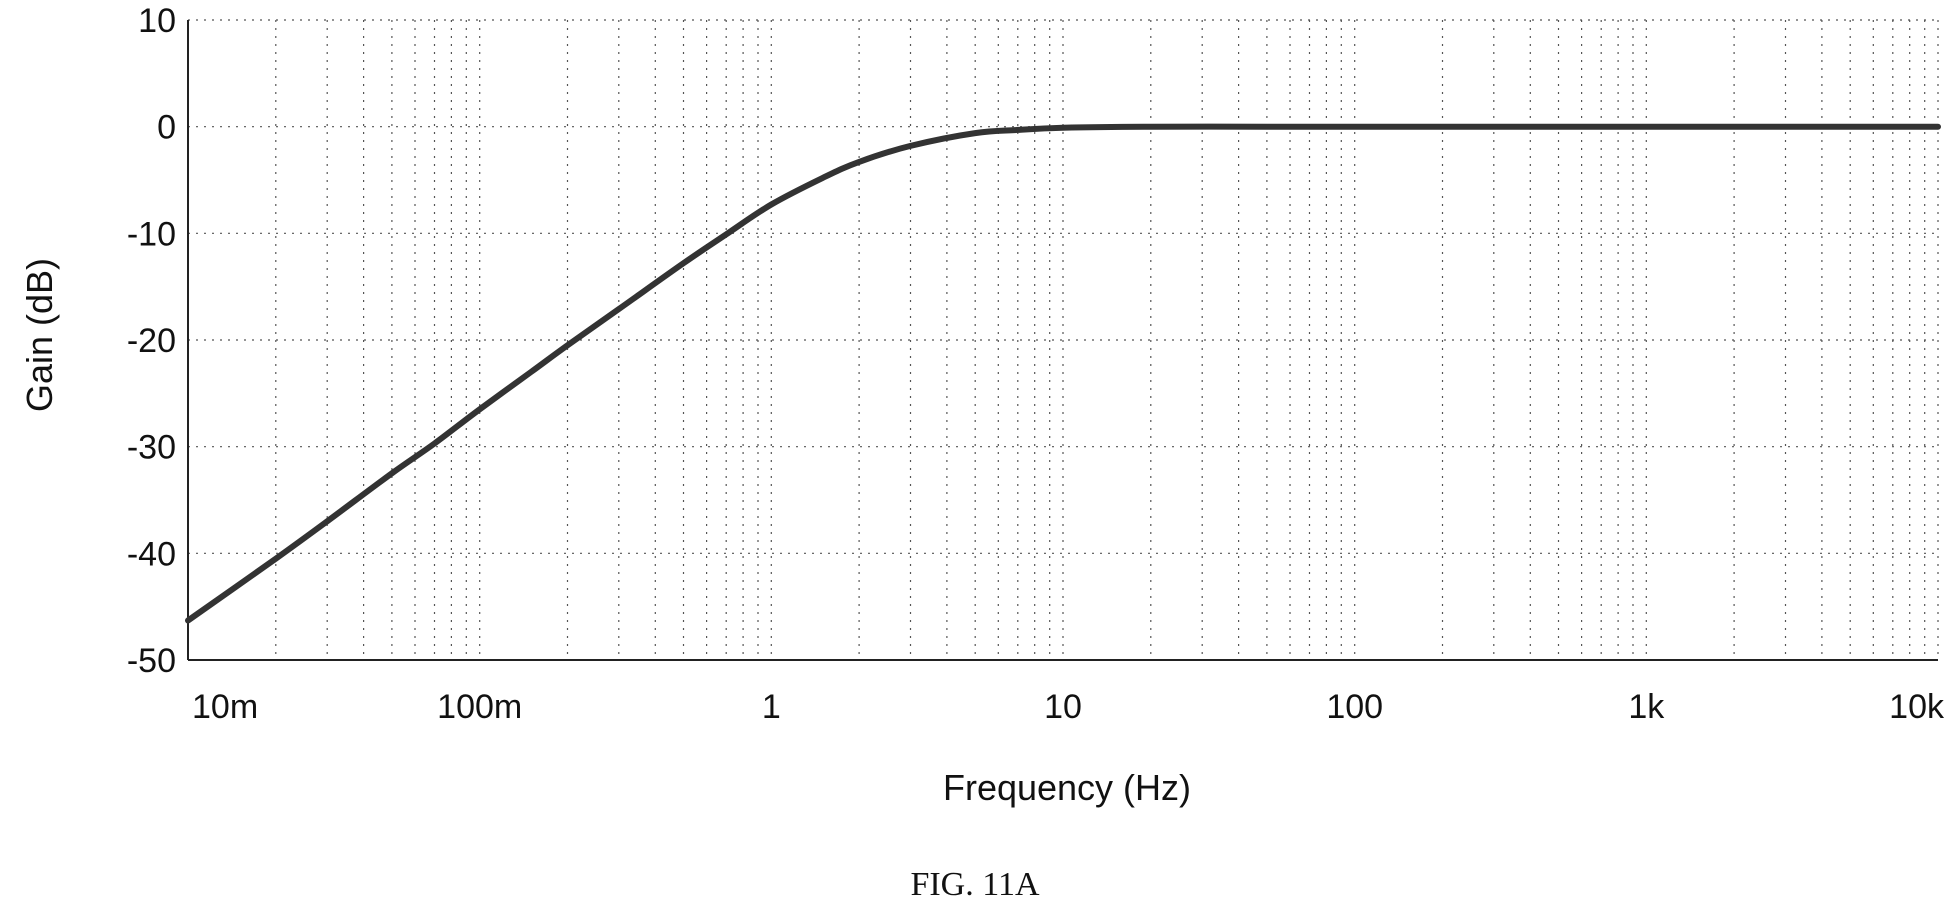 This screenshot has height=920, width=1950. I want to click on x-tick-label: 10k, so click(1917, 707).